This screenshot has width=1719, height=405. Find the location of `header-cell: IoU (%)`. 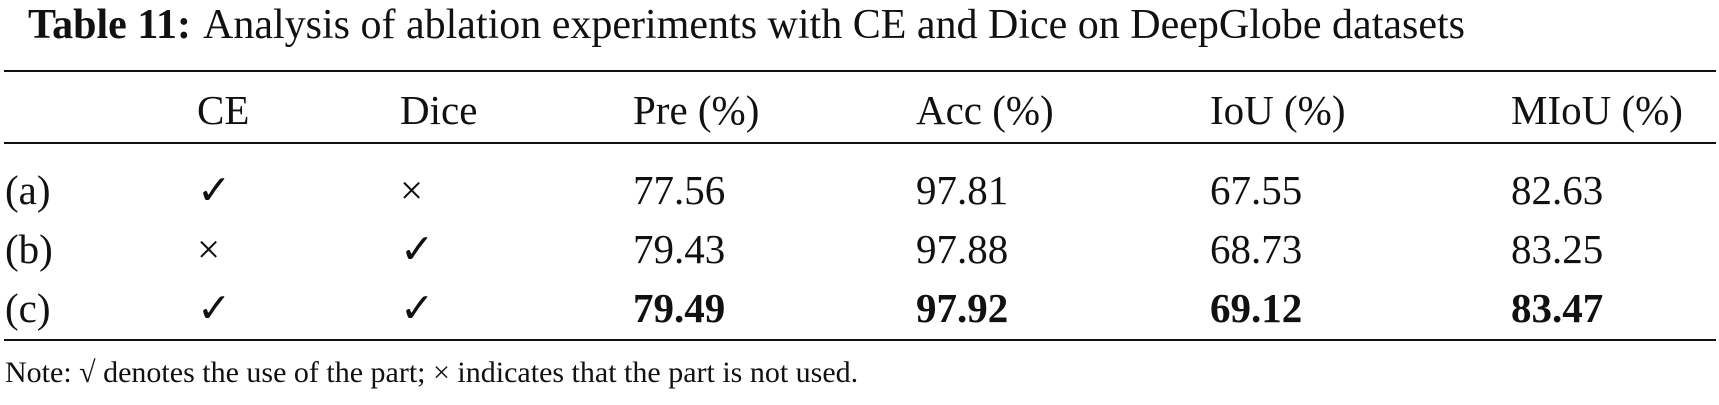

header-cell: IoU (%) is located at coordinates (1278, 110).